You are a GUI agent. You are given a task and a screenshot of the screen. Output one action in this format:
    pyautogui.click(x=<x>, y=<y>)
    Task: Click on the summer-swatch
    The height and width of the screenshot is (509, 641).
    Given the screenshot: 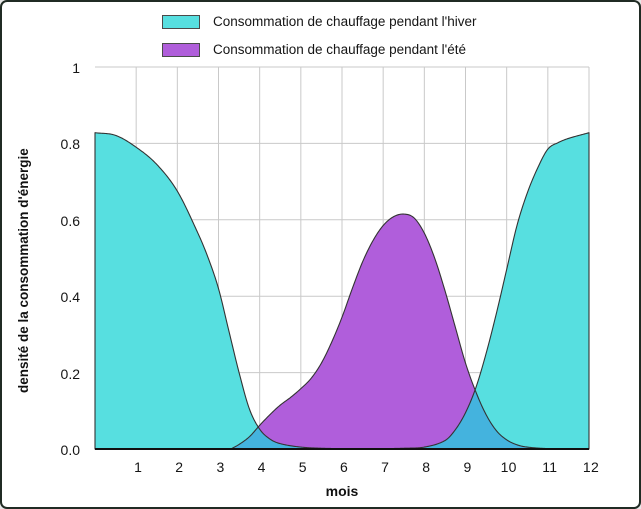 What is the action you would take?
    pyautogui.click(x=181, y=50)
    